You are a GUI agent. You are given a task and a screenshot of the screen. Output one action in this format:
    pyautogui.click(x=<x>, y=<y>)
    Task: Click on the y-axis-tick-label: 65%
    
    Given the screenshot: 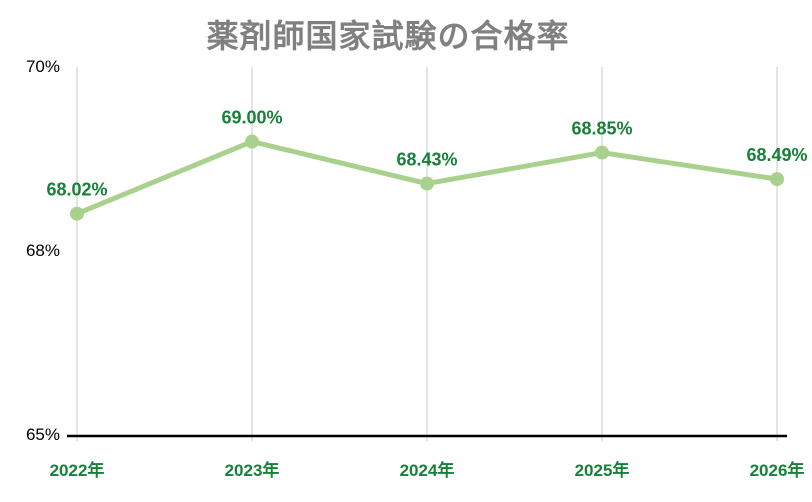 What is the action you would take?
    pyautogui.click(x=43, y=434)
    